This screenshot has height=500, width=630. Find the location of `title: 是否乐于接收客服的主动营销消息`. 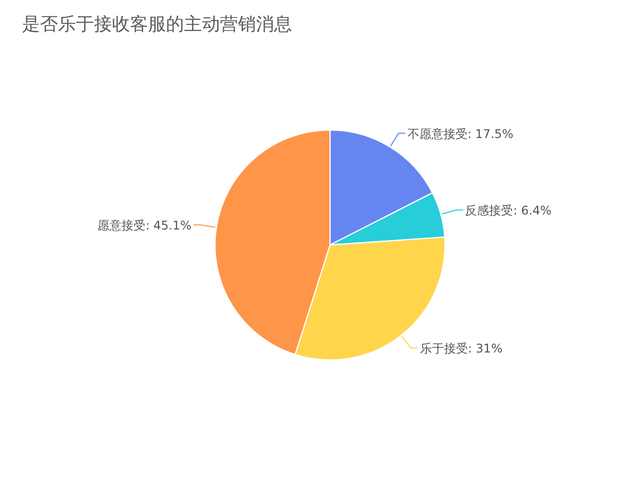

title: 是否乐于接收客服的主动营销消息 is located at coordinates (157, 24).